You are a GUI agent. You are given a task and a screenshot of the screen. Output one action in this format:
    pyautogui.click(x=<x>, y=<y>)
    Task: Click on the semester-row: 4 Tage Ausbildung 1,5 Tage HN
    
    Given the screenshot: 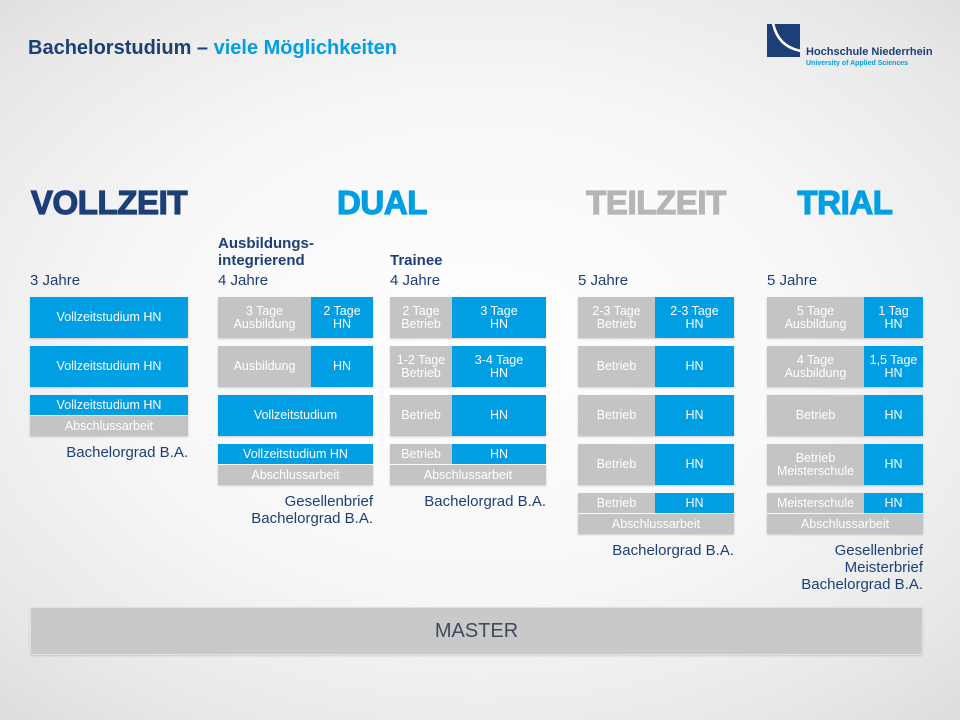 What is the action you would take?
    pyautogui.click(x=845, y=366)
    